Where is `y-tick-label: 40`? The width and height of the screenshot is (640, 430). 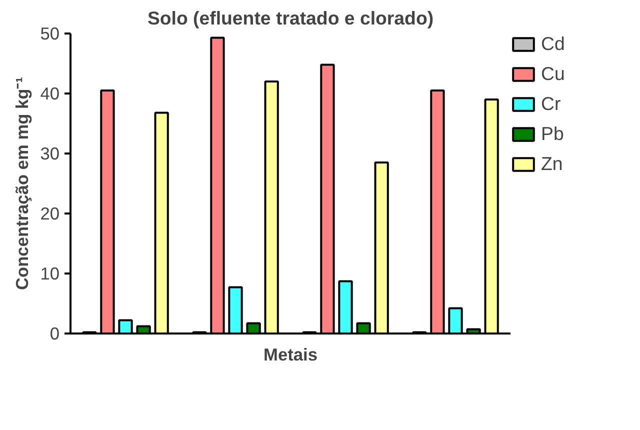
y-tick-label: 40 is located at coordinates (50, 94).